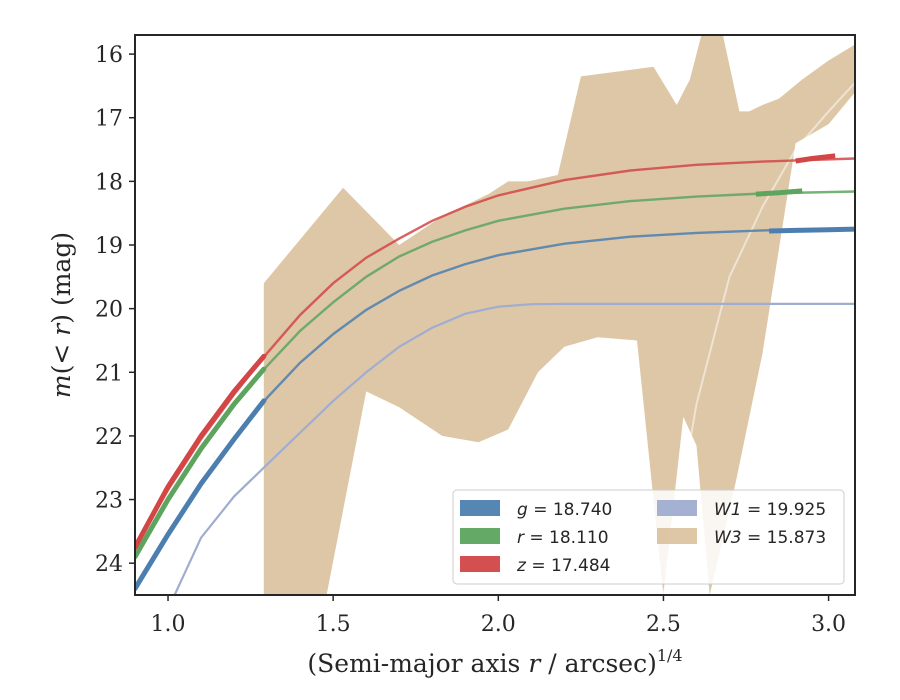 Image resolution: width=900 pixels, height=700 pixels. What do you see at coordinates (770, 510) in the screenshot?
I see `legend-label: W1 = 19.925` at bounding box center [770, 510].